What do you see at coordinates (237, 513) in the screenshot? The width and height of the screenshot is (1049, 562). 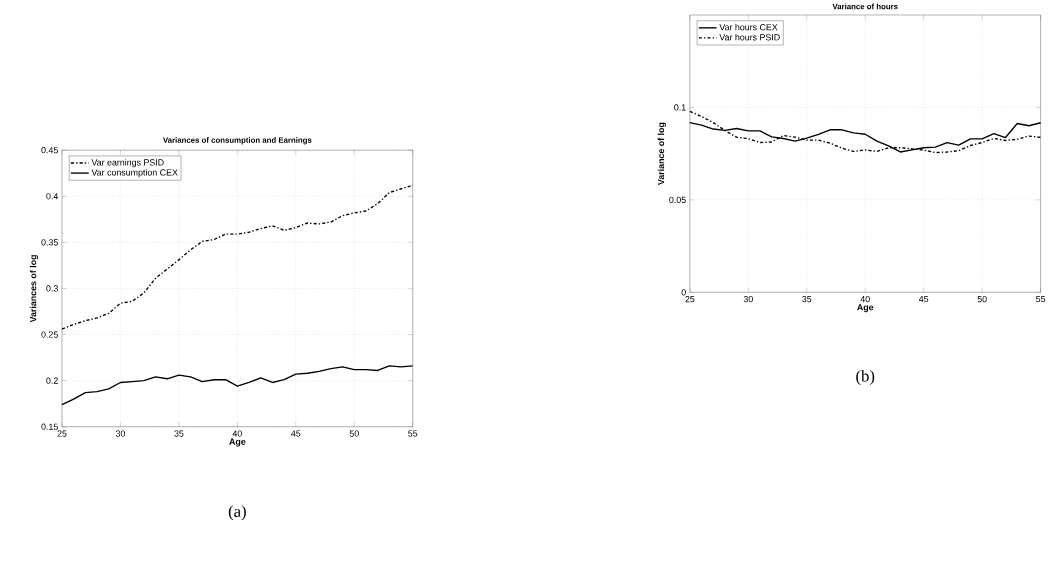 I see `text: (a)` at bounding box center [237, 513].